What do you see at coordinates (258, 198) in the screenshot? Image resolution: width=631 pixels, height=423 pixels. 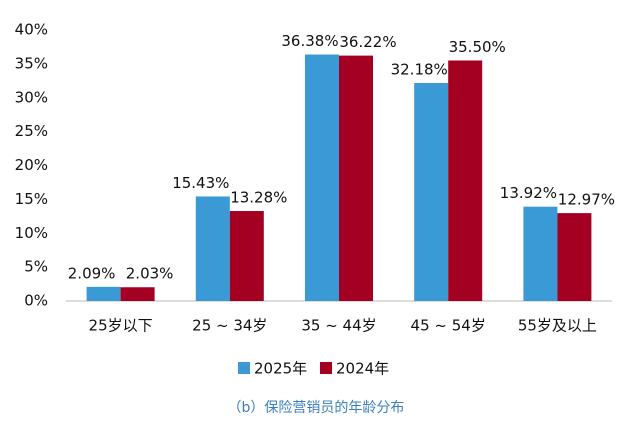 I see `data-label: 13.28%` at bounding box center [258, 198].